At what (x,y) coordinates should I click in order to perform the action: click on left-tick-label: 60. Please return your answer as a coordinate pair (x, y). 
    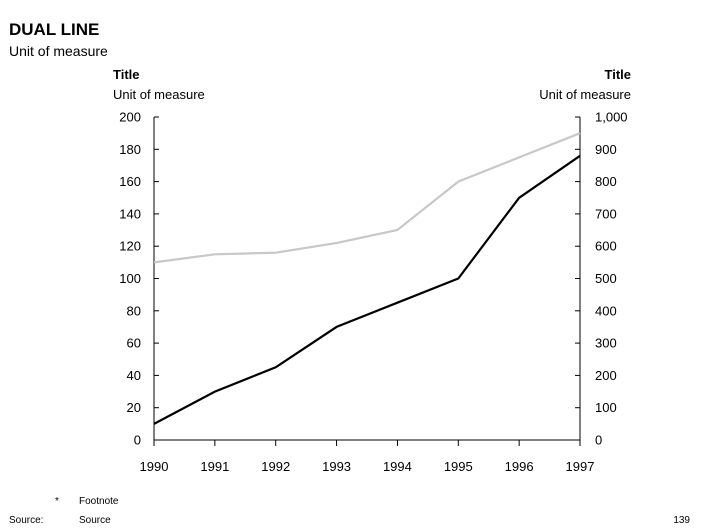
    Looking at the image, I should click on (134, 343).